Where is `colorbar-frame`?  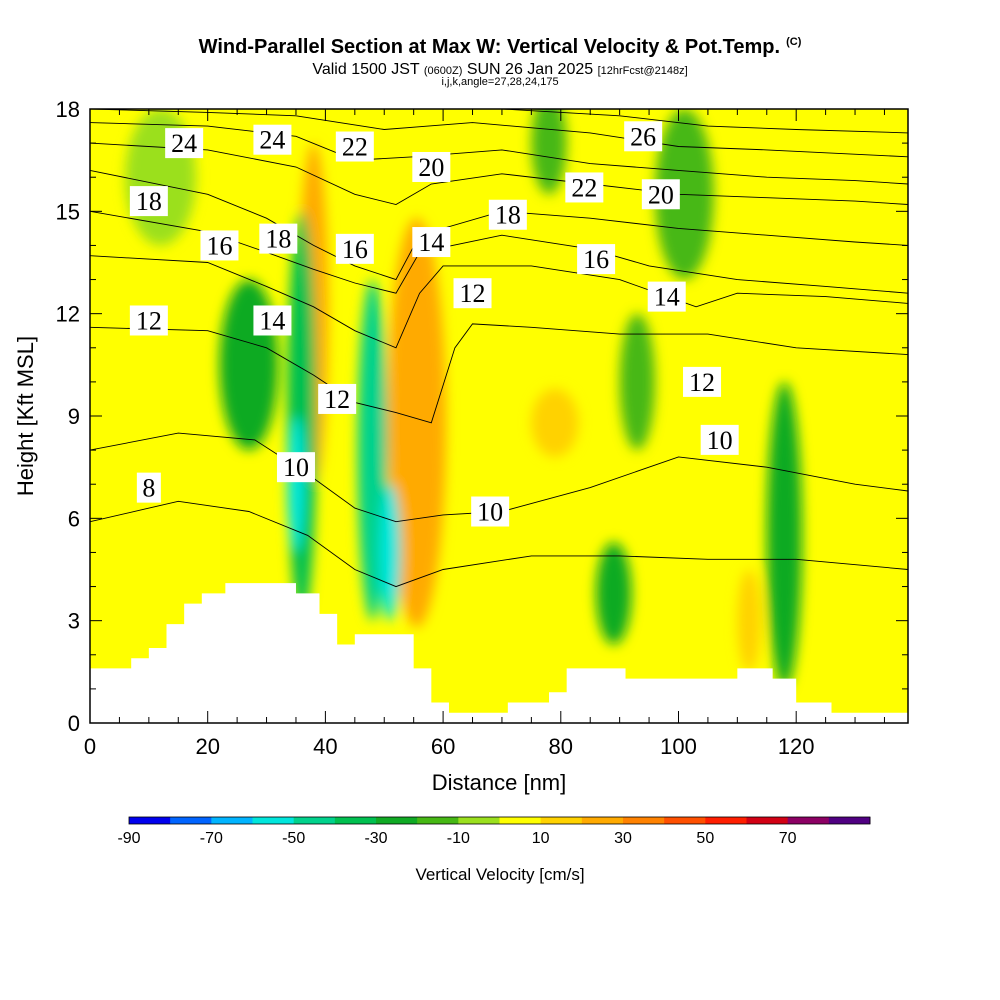
colorbar-frame is located at coordinates (499, 820).